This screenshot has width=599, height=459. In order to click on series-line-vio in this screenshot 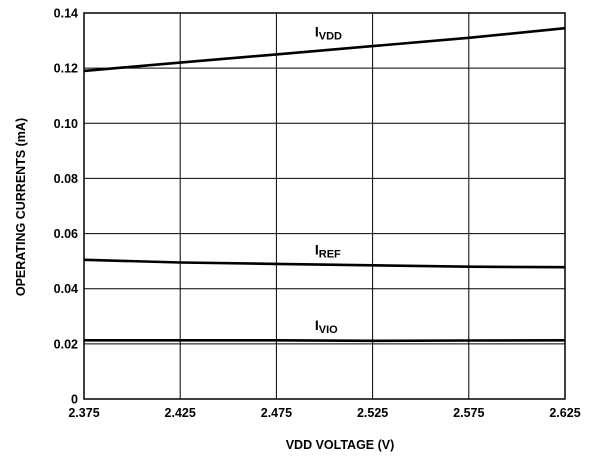, I will do `click(325, 340)`.